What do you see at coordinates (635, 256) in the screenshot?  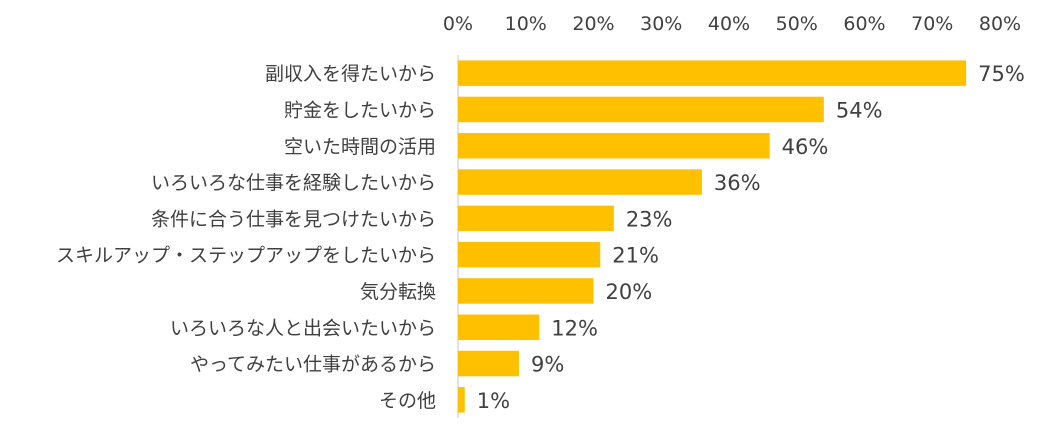 I see `data-label: 21%` at bounding box center [635, 256].